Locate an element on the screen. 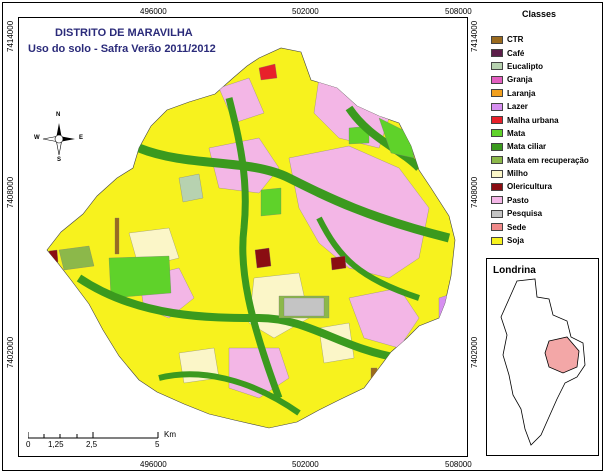 Image resolution: width=607 pixels, height=475 pixels. legend-label: Pesquisa is located at coordinates (525, 214).